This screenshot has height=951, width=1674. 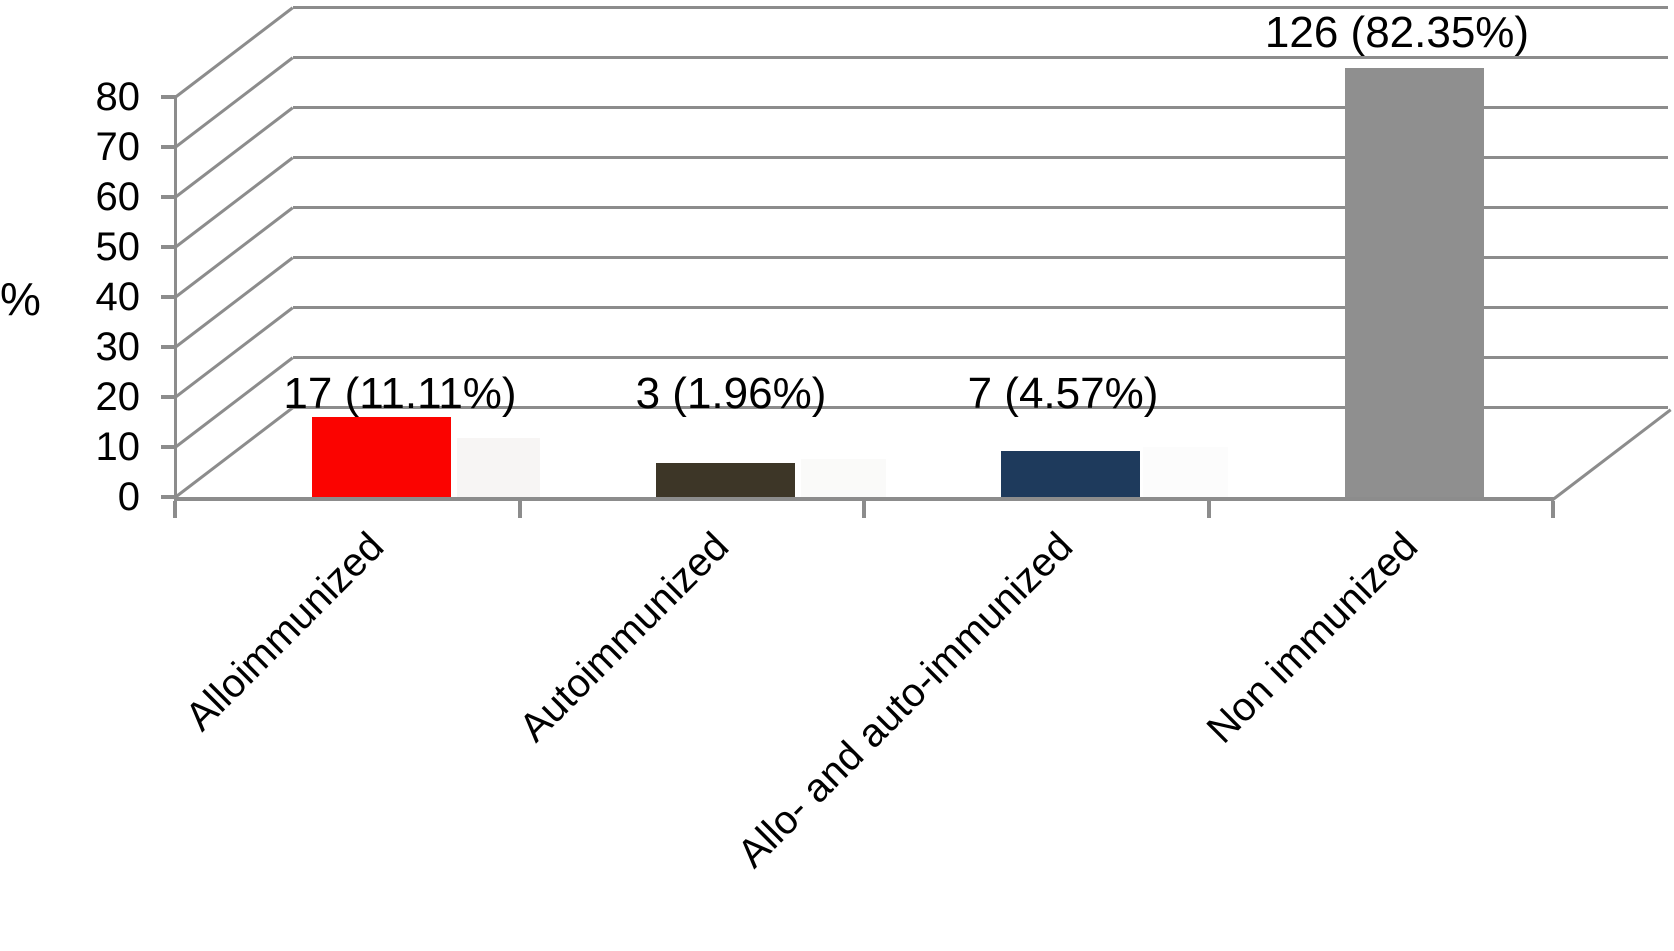 What do you see at coordinates (381, 458) in the screenshot?
I see `bar-alloimmunized` at bounding box center [381, 458].